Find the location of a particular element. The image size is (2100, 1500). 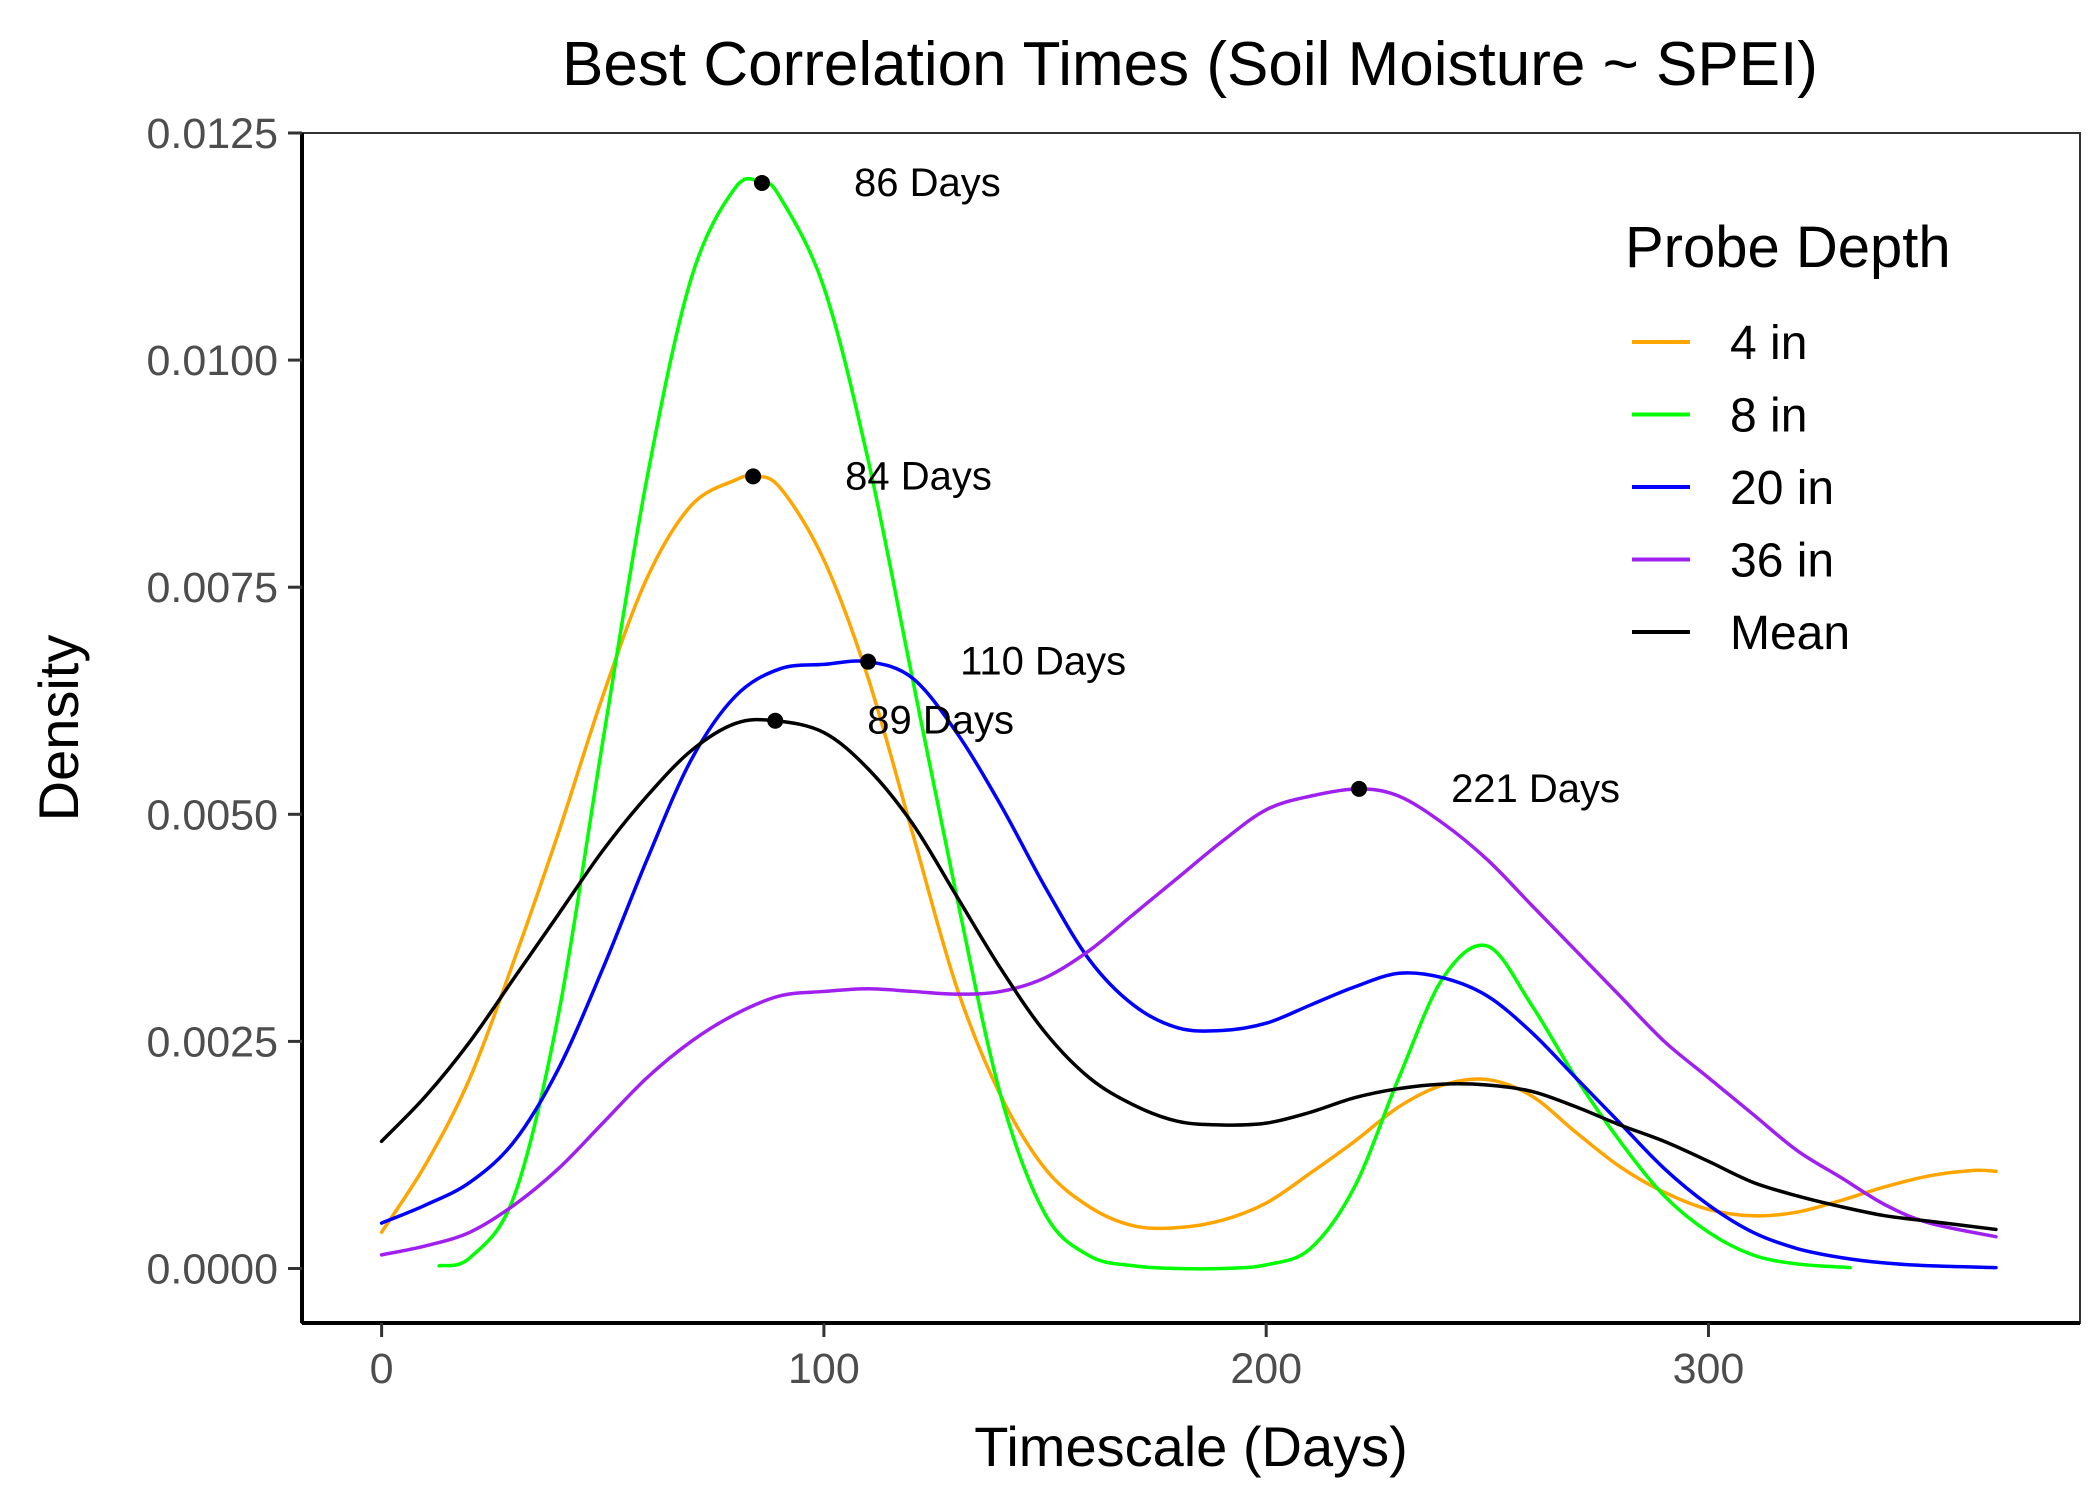

y-ticks: 0.0000 0.0025 0.0050 0.0075 0.0100 0.0125 is located at coordinates (224, 701).